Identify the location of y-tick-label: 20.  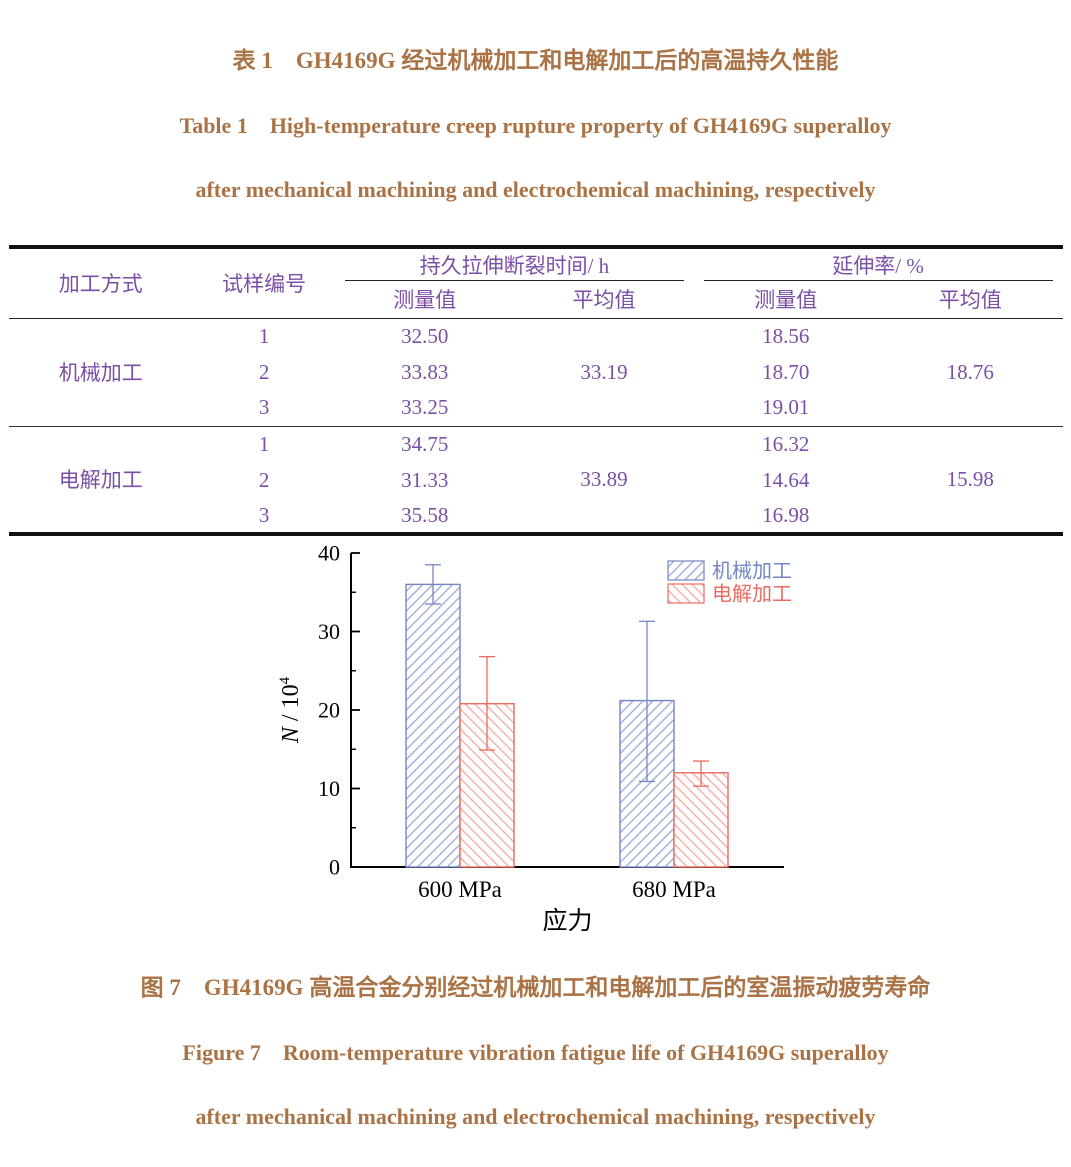
(329, 710).